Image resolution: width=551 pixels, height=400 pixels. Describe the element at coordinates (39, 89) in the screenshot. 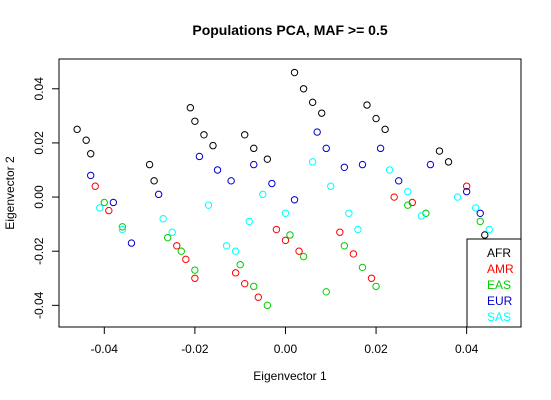

I see `y-tick-label: 0.04` at that location.